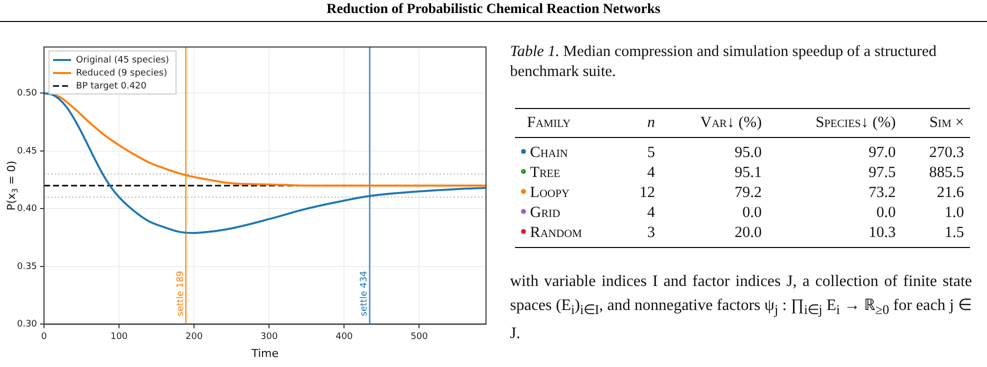 This screenshot has height=367, width=987. Describe the element at coordinates (264, 353) in the screenshot. I see `x-axis-title: Time` at that location.